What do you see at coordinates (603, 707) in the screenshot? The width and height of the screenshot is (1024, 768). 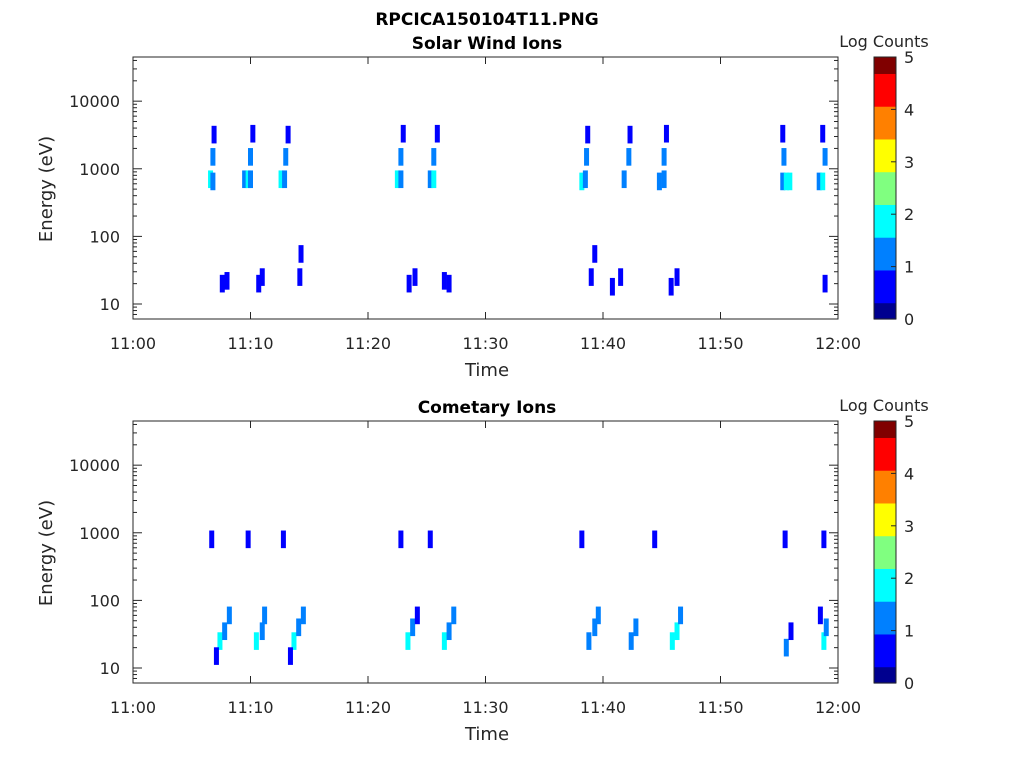 I see `x-tick-label: 11:40` at bounding box center [603, 707].